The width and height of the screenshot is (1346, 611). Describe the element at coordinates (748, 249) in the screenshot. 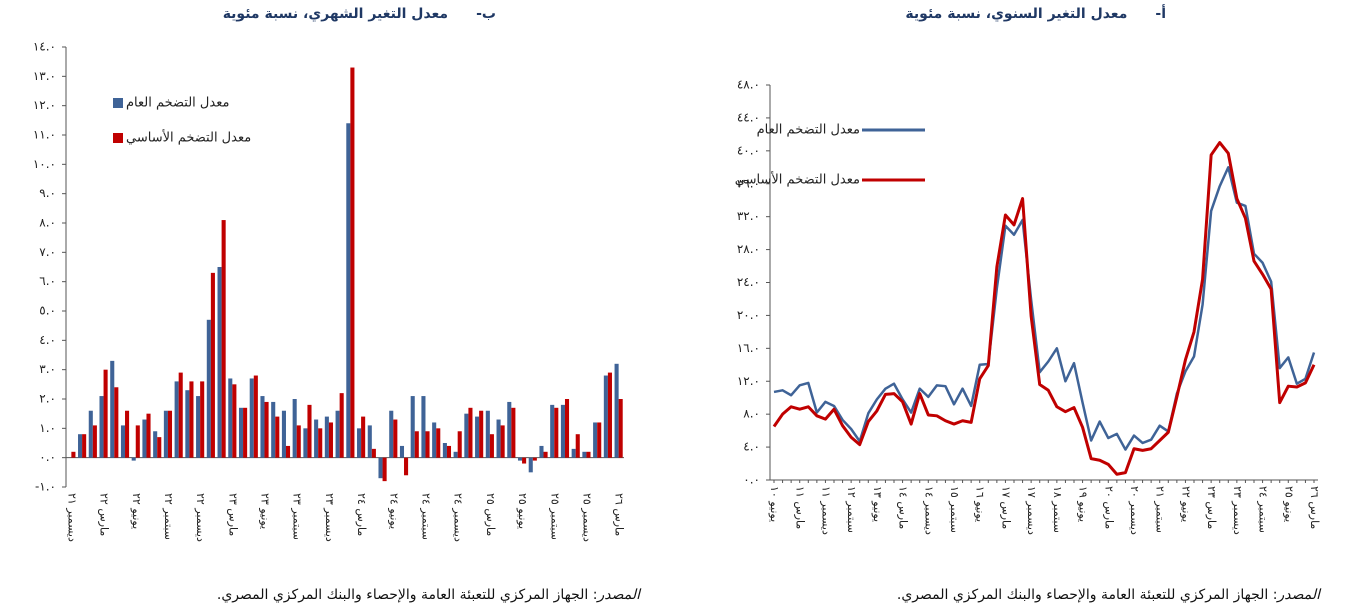

I see `y-tick-label: ٢٨.٠` at that location.